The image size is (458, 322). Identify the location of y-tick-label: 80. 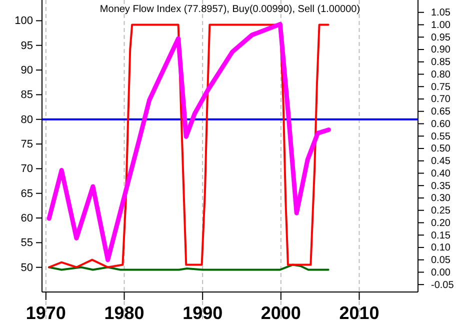
(26, 120).